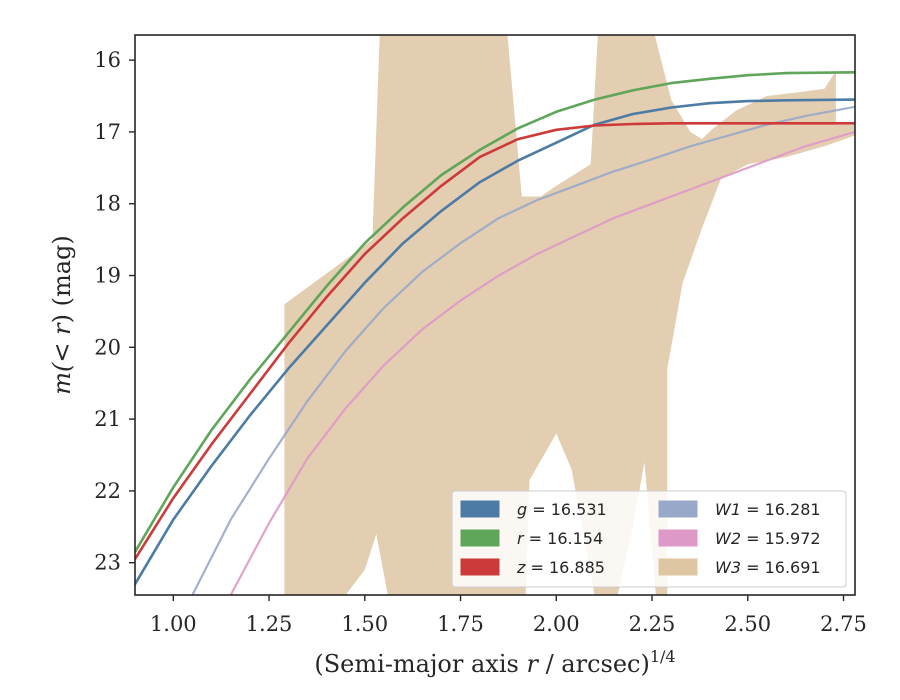 This screenshot has width=900, height=700. I want to click on y-tick-label: 21, so click(107, 419).